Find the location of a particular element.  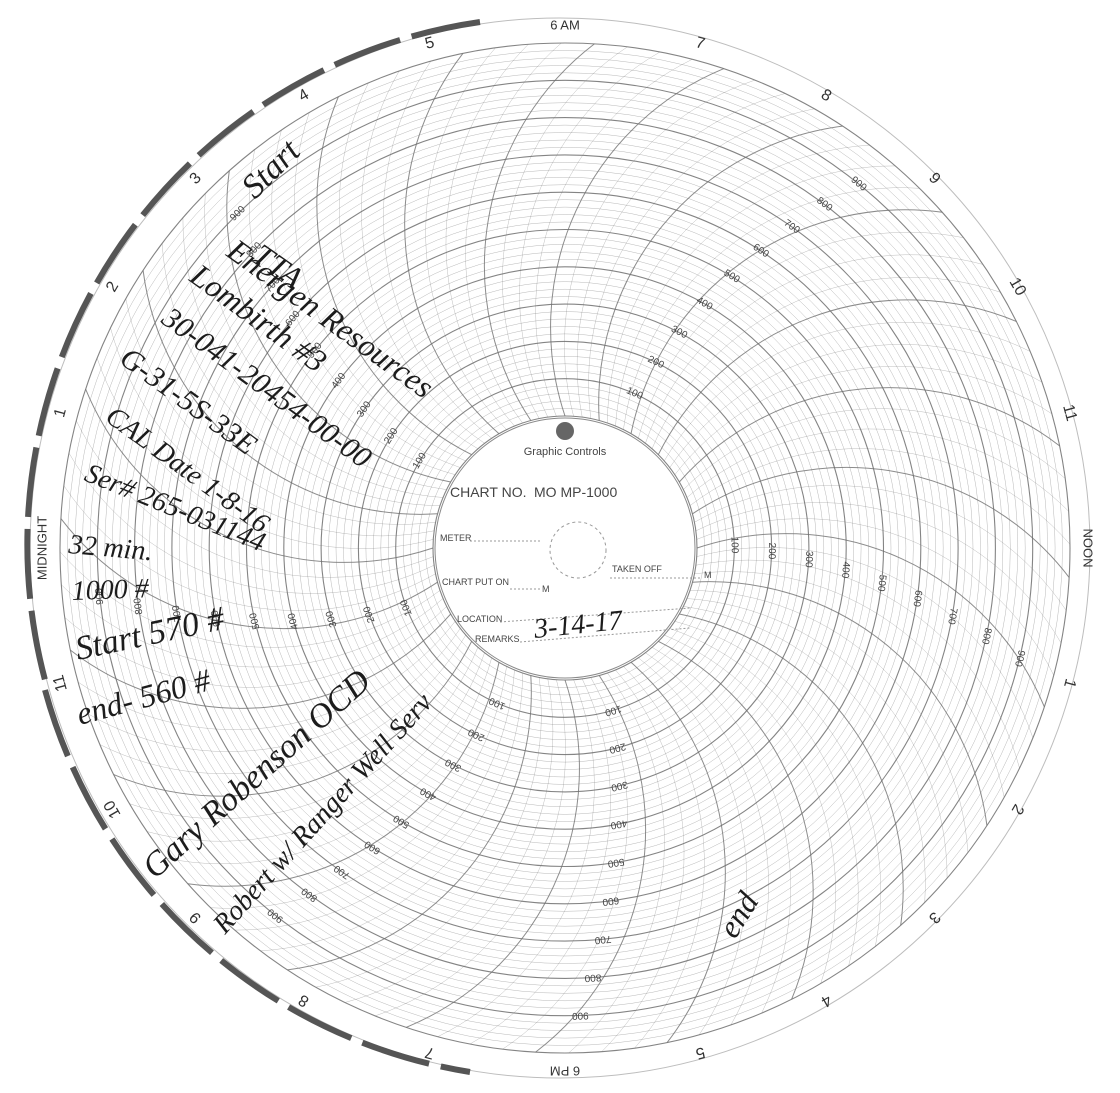

time-label: MIDNIGHT is located at coordinates (41, 548).